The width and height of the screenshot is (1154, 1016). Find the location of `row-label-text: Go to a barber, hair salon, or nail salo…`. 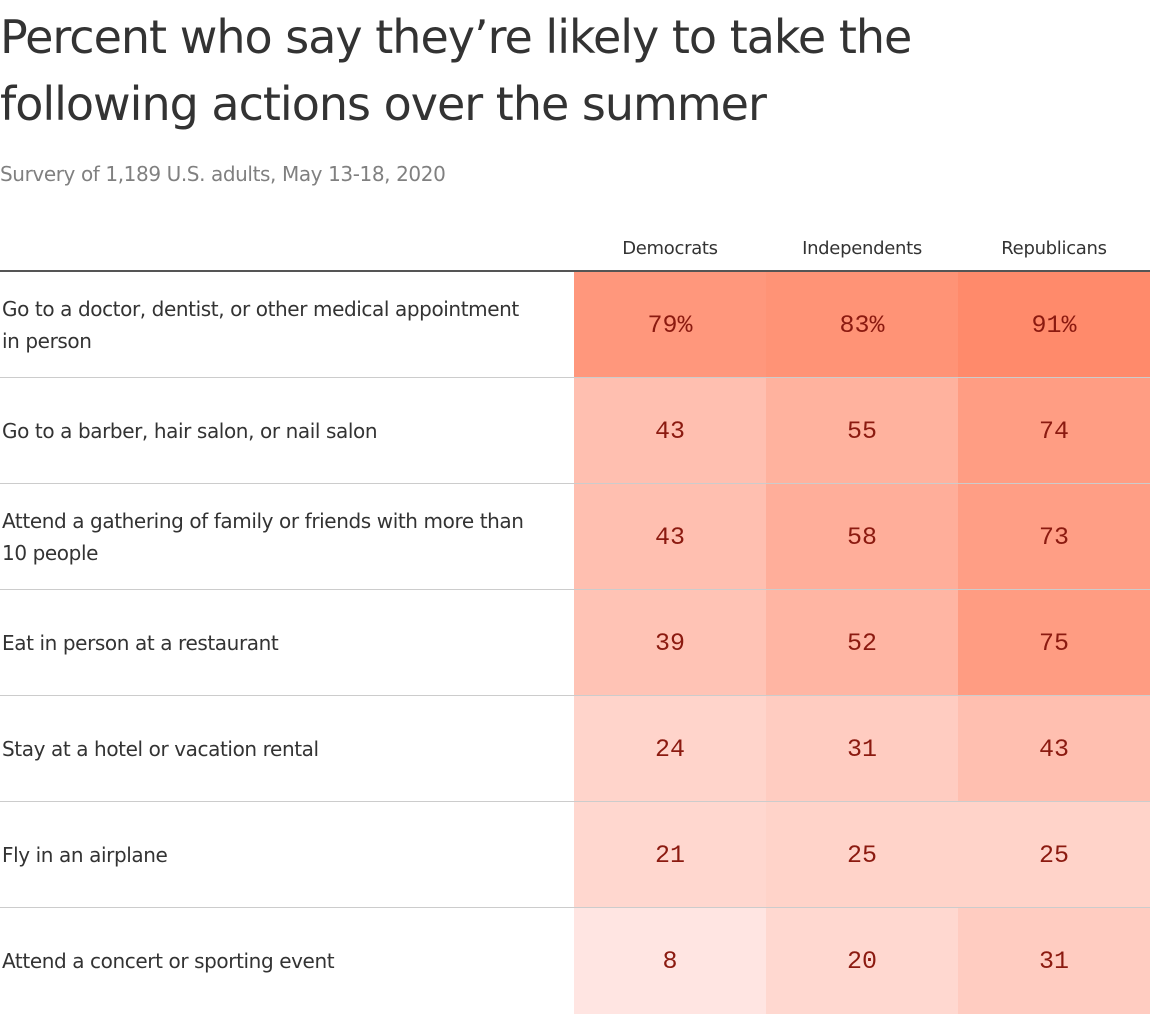

row-label-text: Go to a barber, hair salon, or nail salo… is located at coordinates (190, 431).